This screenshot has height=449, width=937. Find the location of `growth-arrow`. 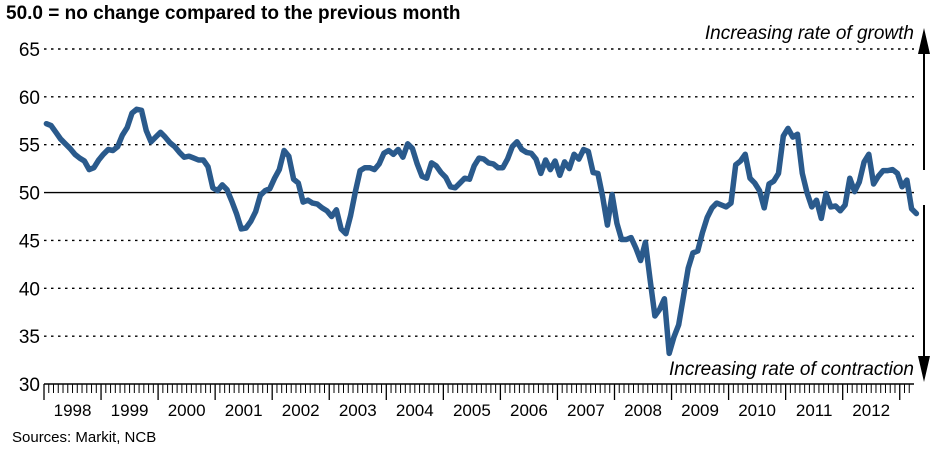

growth-arrow is located at coordinates (924, 99).